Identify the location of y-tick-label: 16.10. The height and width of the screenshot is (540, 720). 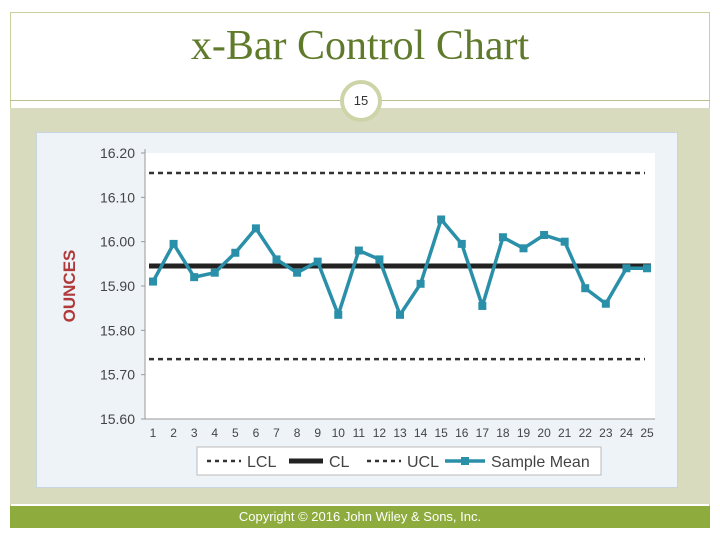
(117, 197).